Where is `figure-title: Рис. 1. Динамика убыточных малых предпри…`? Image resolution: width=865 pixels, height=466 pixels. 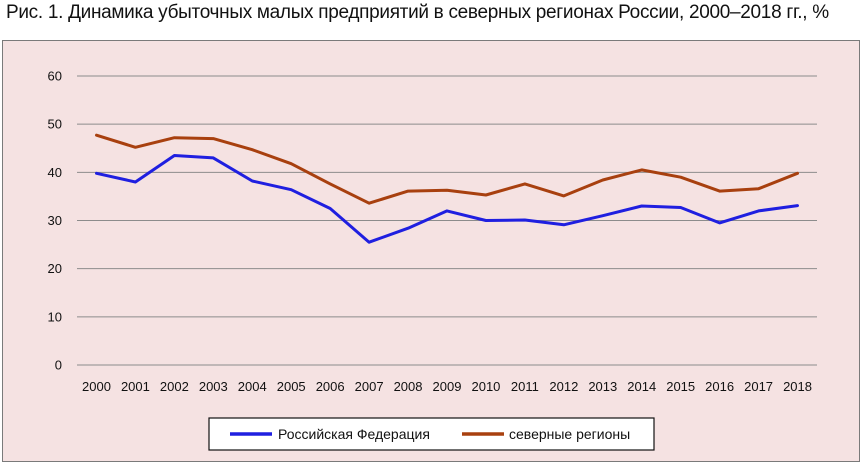 figure-title: Рис. 1. Динамика убыточных малых предпри… is located at coordinates (417, 12).